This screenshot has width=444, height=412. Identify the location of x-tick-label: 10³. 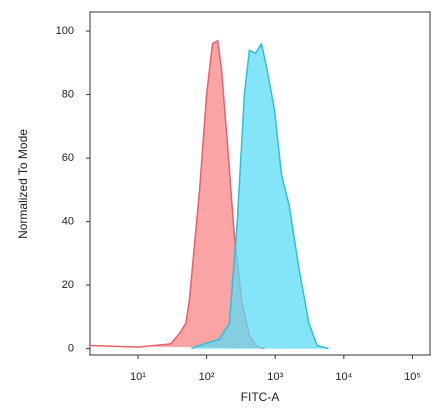
(275, 377).